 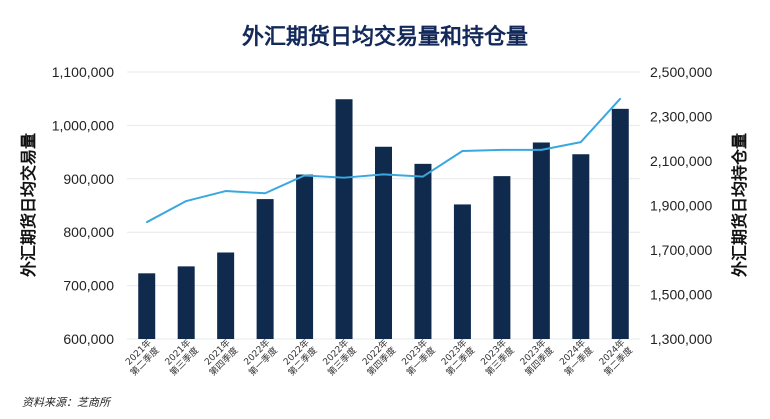 What do you see at coordinates (681, 117) in the screenshot?
I see `right-tick-label: 2,300,000` at bounding box center [681, 117].